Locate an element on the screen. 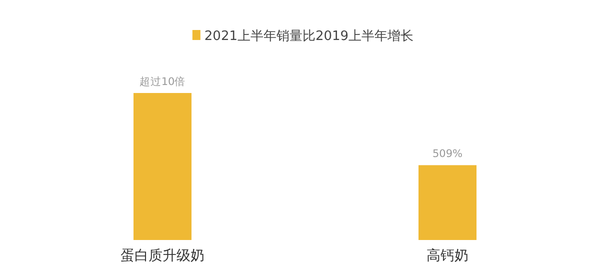 This screenshot has width=604, height=279. legend-label: 2021上半年销量比2019上半年增长 is located at coordinates (309, 36).